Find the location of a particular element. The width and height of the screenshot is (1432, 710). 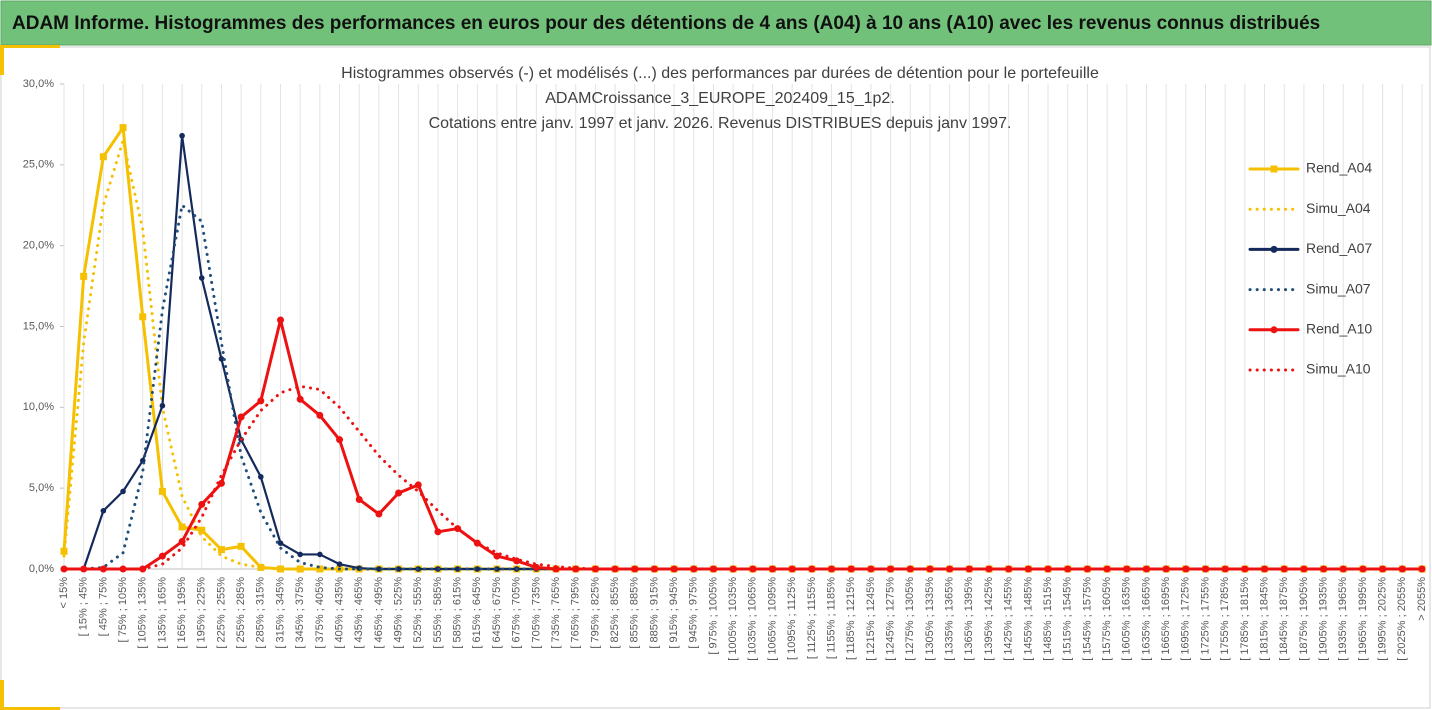

x-tick-label: [ 1905% ; 1935% is located at coordinates (1324, 619).